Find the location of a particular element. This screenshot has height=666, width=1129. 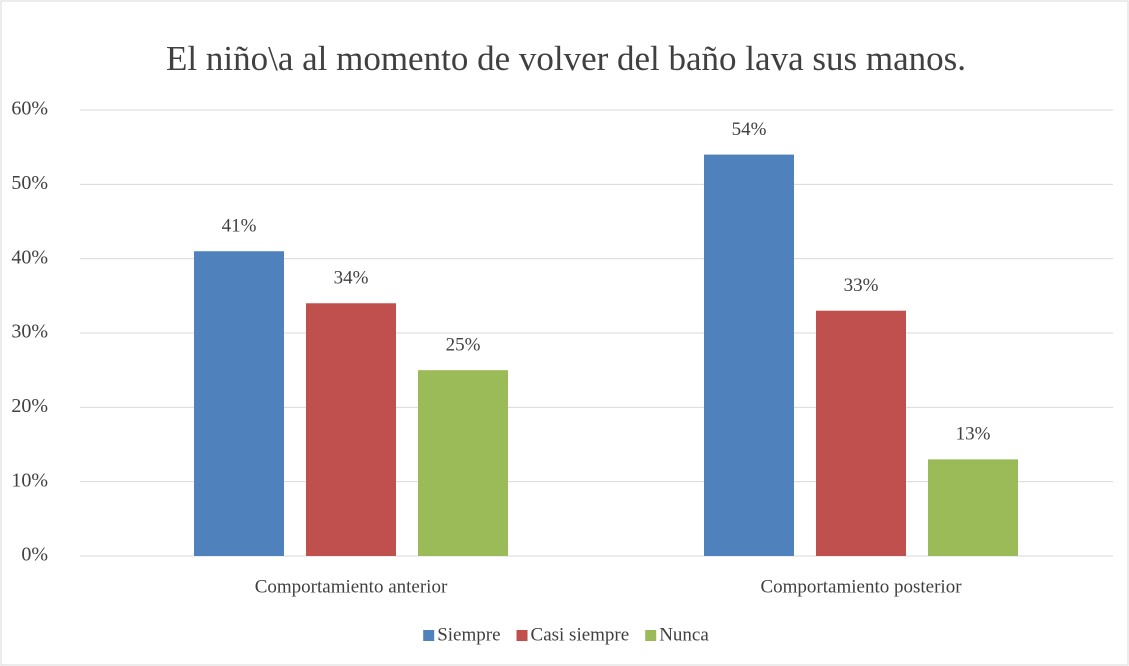

data-label: 25% is located at coordinates (463, 345).